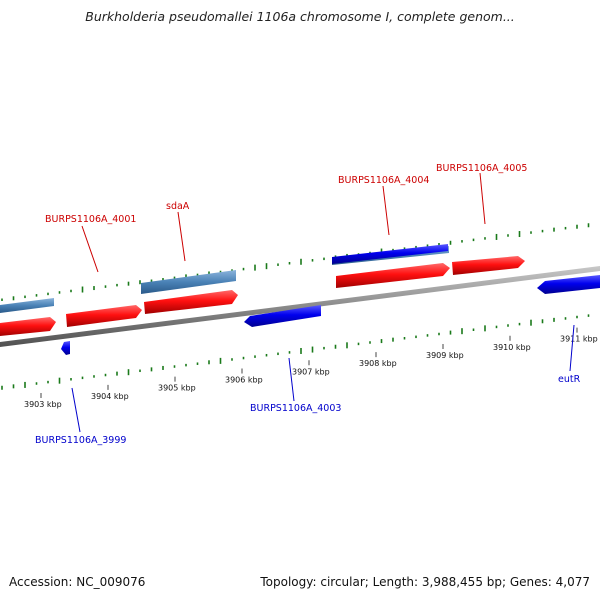 The image size is (600, 600). I want to click on gene-label-burps1106a-4001: BURPS1106A_4001, so click(90, 219).